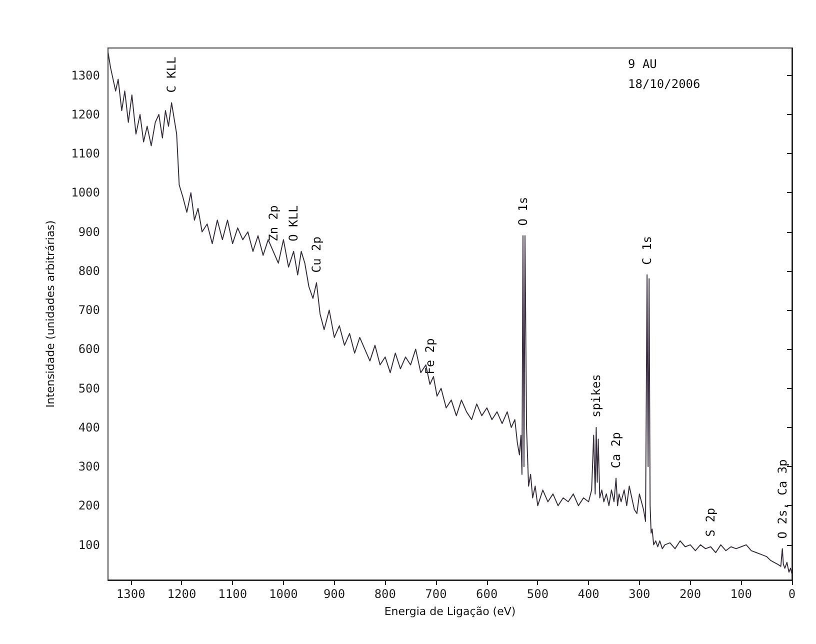  What do you see at coordinates (171, 74) in the screenshot?
I see `annotation: C KLL` at bounding box center [171, 74].